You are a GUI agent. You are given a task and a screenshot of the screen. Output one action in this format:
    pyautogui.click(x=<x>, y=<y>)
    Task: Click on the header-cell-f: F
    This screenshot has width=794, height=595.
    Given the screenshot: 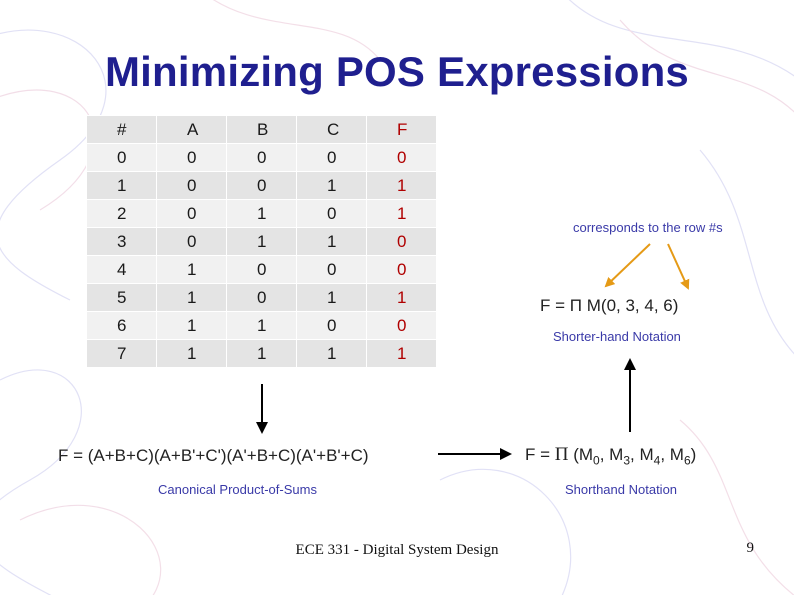 What is the action you would take?
    pyautogui.click(x=401, y=129)
    